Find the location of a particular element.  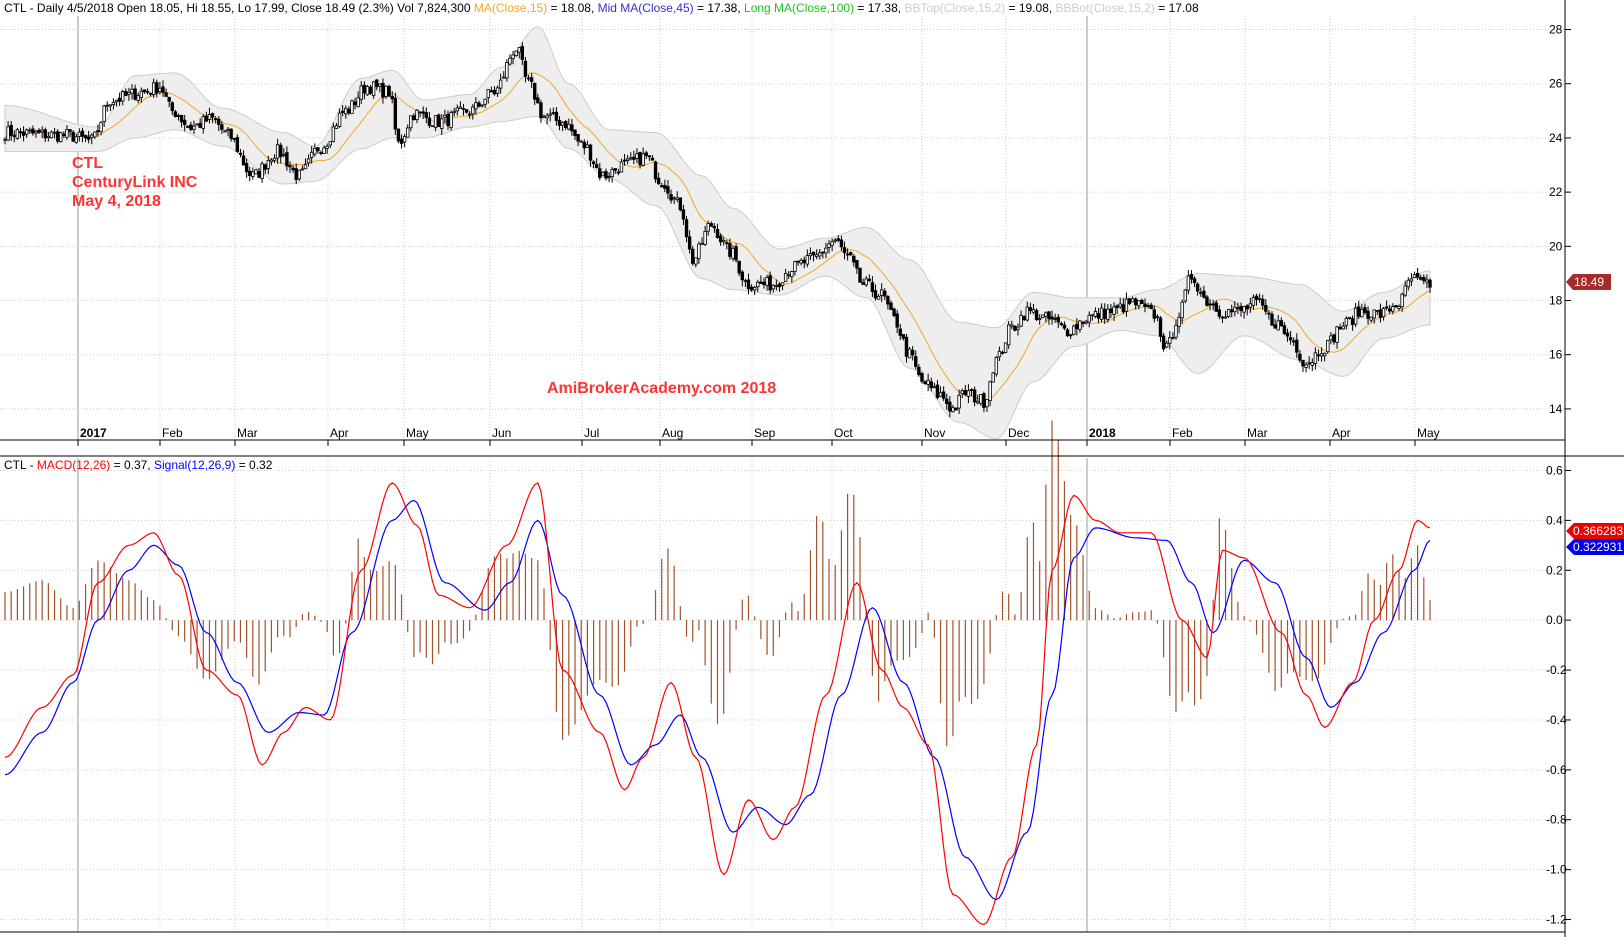

x-axis-label: Aug is located at coordinates (672, 433).